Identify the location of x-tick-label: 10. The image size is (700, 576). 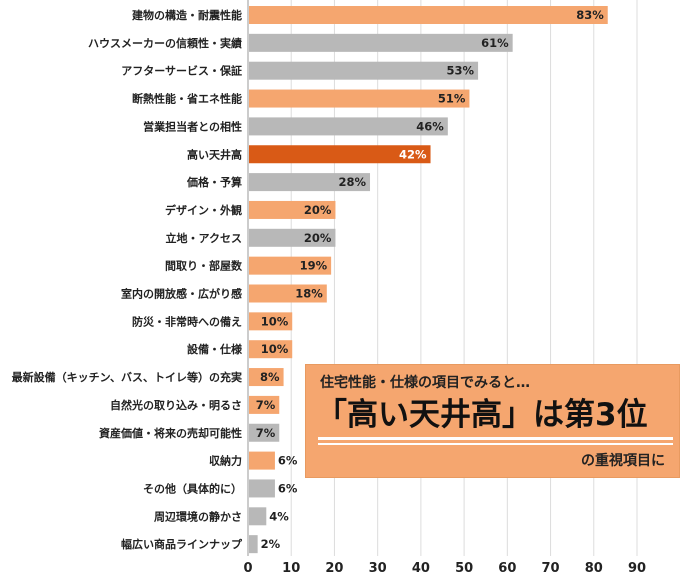
(291, 568).